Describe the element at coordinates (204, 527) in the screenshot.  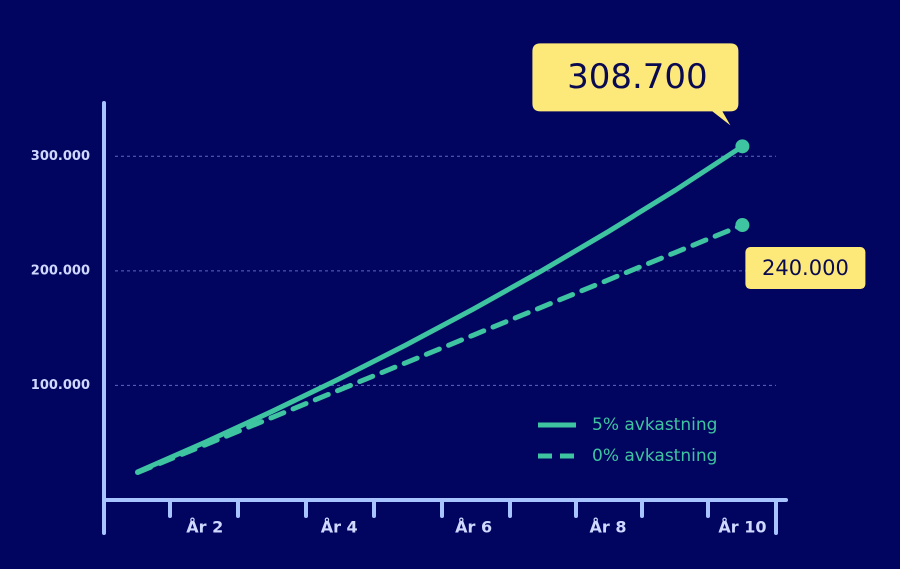
I see `x-tick-label: År 2` at that location.